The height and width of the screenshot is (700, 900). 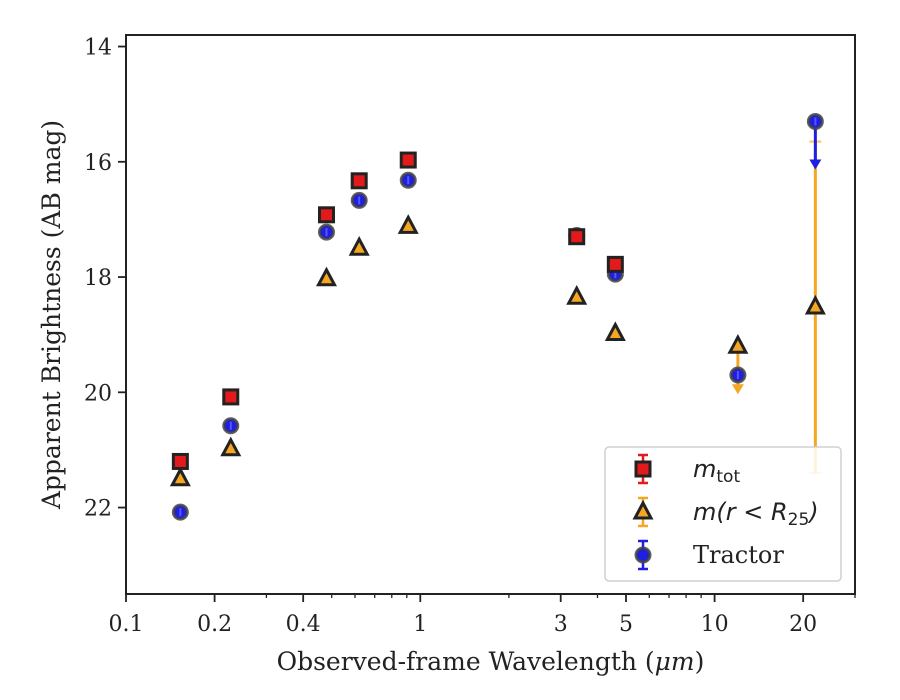 What do you see at coordinates (98, 163) in the screenshot?
I see `y-tick-label: 16` at bounding box center [98, 163].